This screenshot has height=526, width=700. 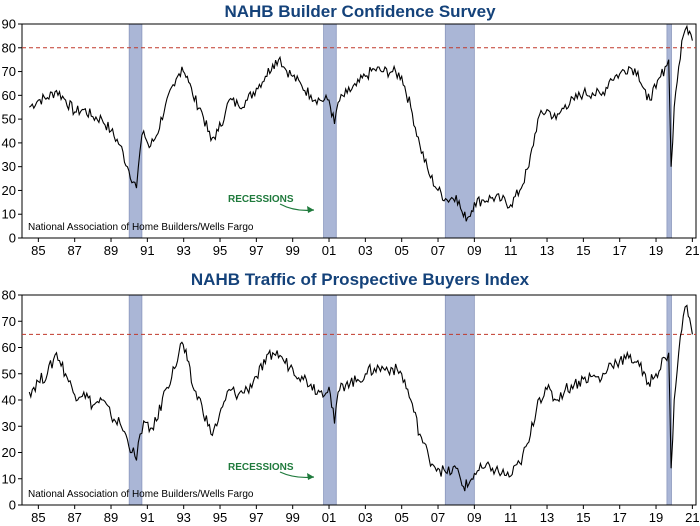 What do you see at coordinates (9, 24) in the screenshot?
I see `y-tick-label: 90` at bounding box center [9, 24].